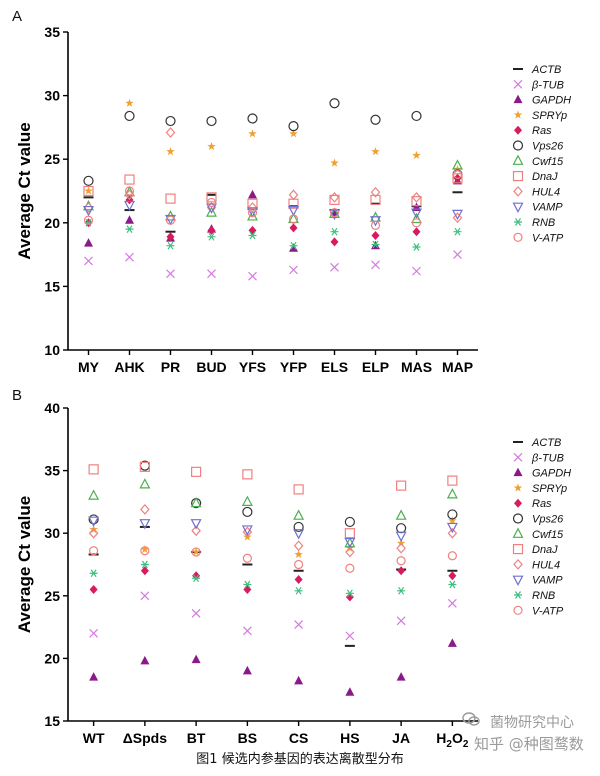 The width and height of the screenshot is (600, 776). What do you see at coordinates (17, 16) in the screenshot?
I see `panel-label: A` at bounding box center [17, 16].